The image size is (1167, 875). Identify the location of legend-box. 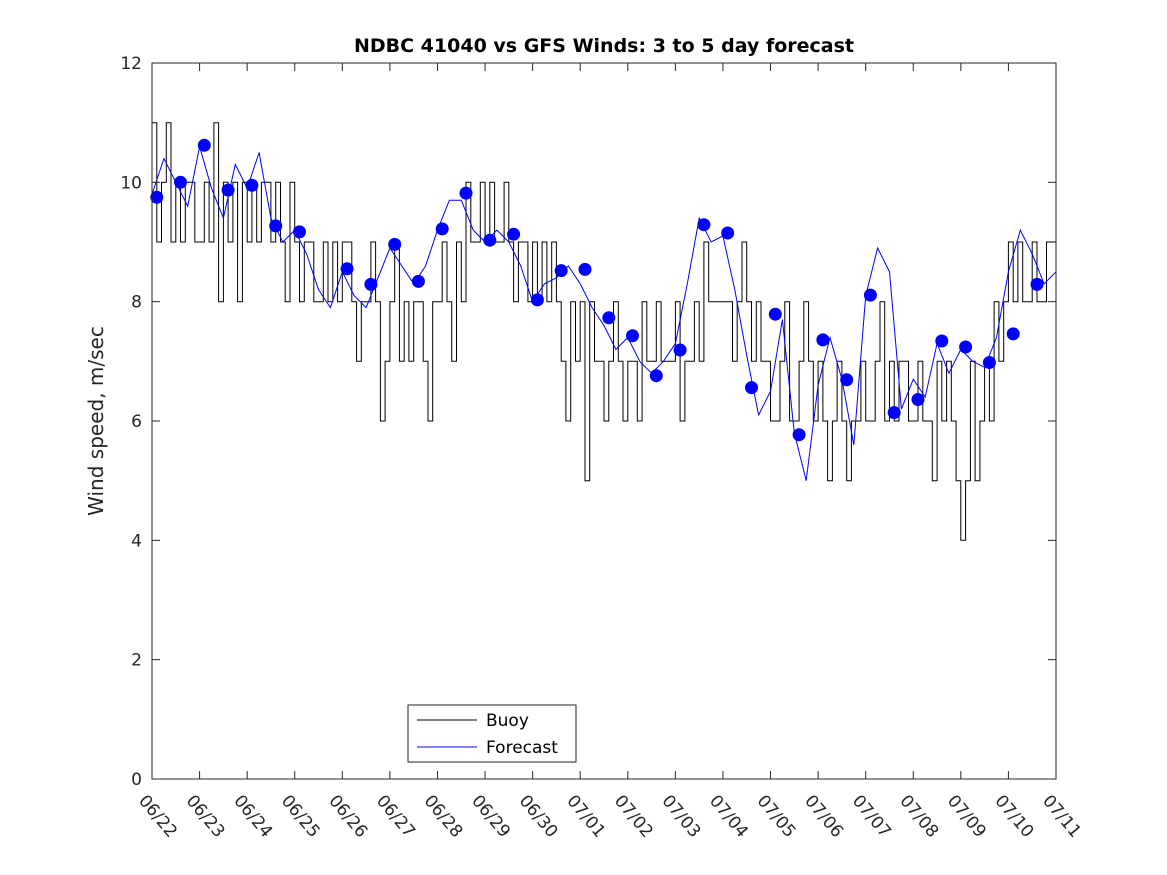
(492, 733).